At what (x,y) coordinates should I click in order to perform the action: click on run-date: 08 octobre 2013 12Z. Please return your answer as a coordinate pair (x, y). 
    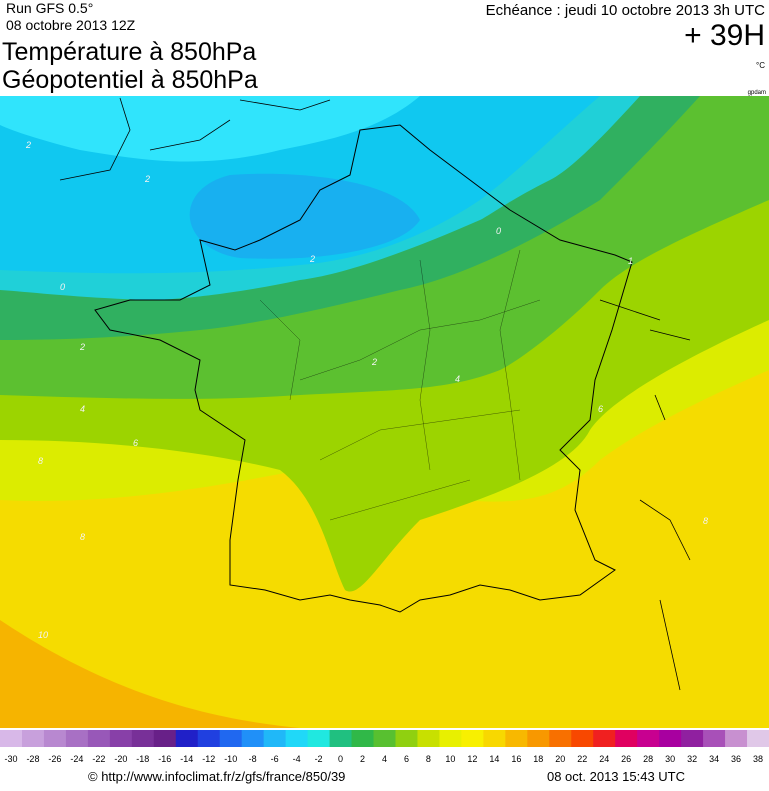
    Looking at the image, I should click on (71, 25).